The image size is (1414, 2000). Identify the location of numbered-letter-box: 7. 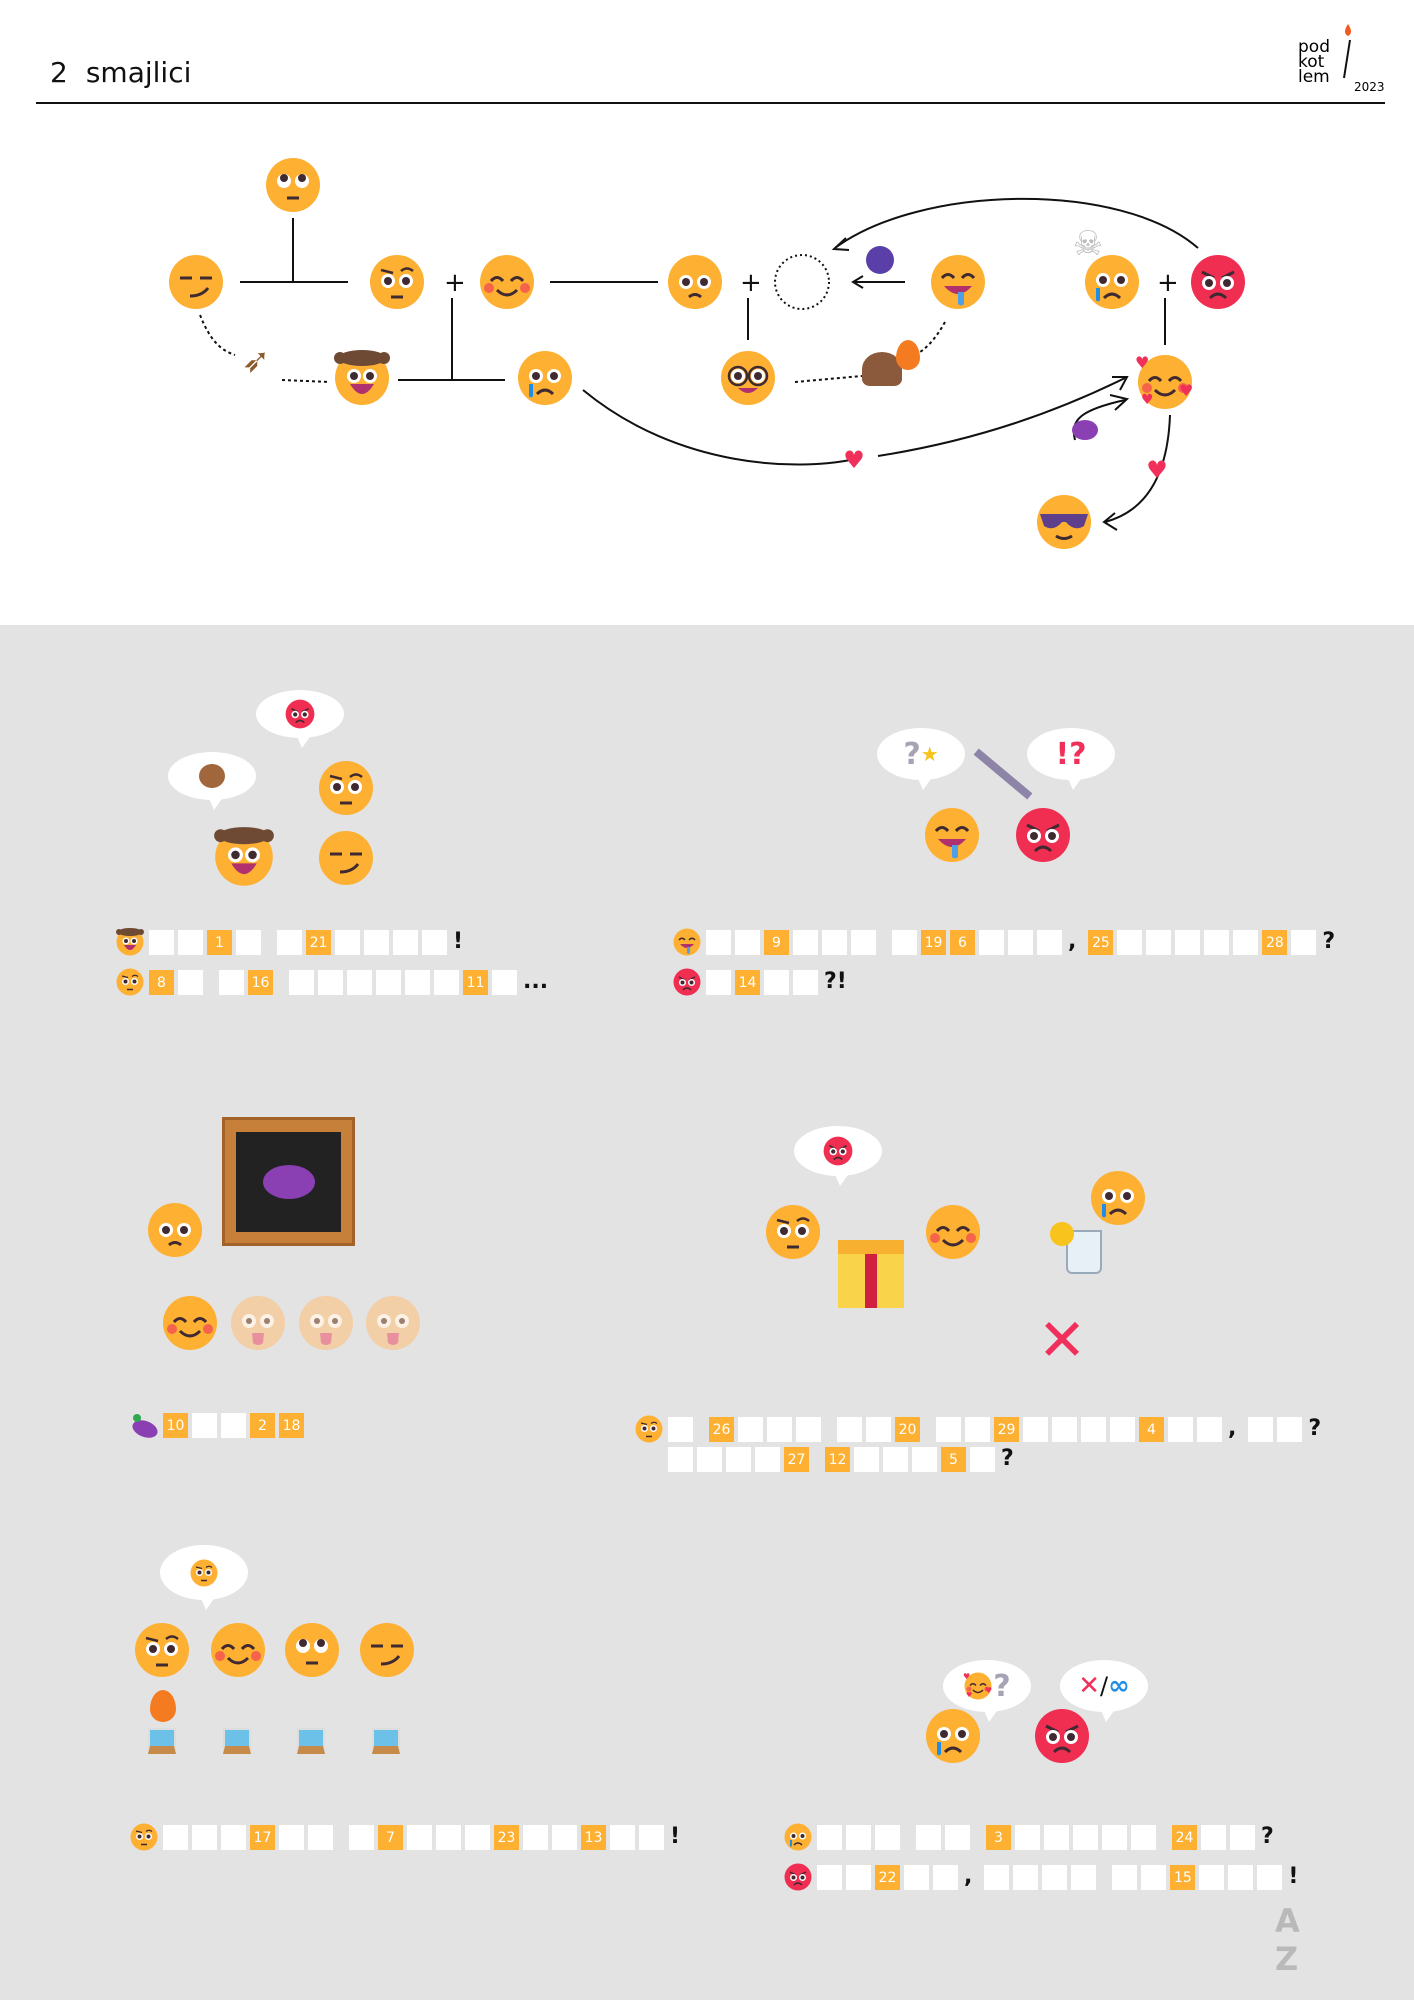
(390, 1837).